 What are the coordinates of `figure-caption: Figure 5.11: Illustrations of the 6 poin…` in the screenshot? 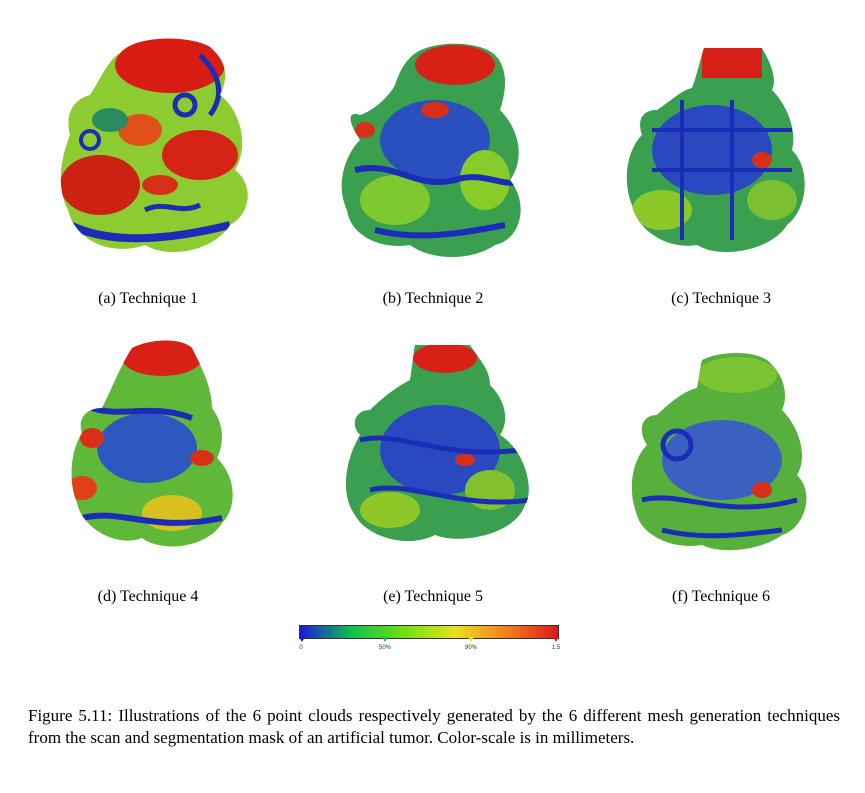 It's located at (434, 726).